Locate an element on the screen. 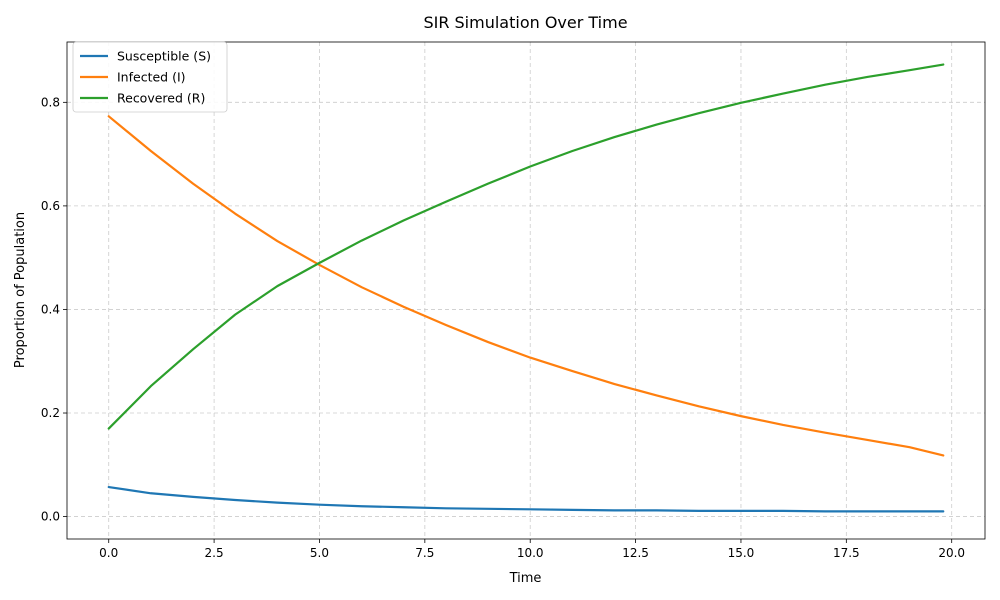 Image resolution: width=1000 pixels, height=600 pixels. y-axis-label: Proportion of Population is located at coordinates (20, 290).